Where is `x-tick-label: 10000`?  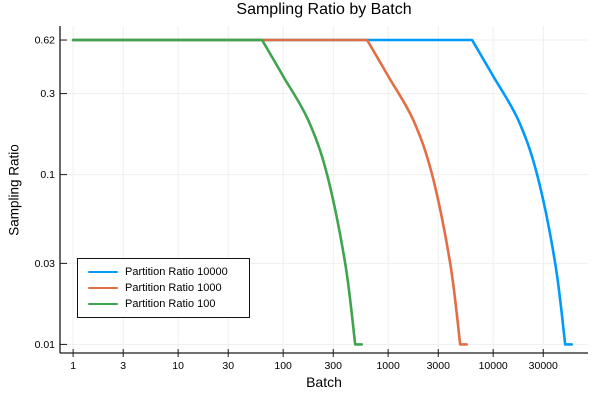
x-tick-label: 10000 is located at coordinates (493, 366).